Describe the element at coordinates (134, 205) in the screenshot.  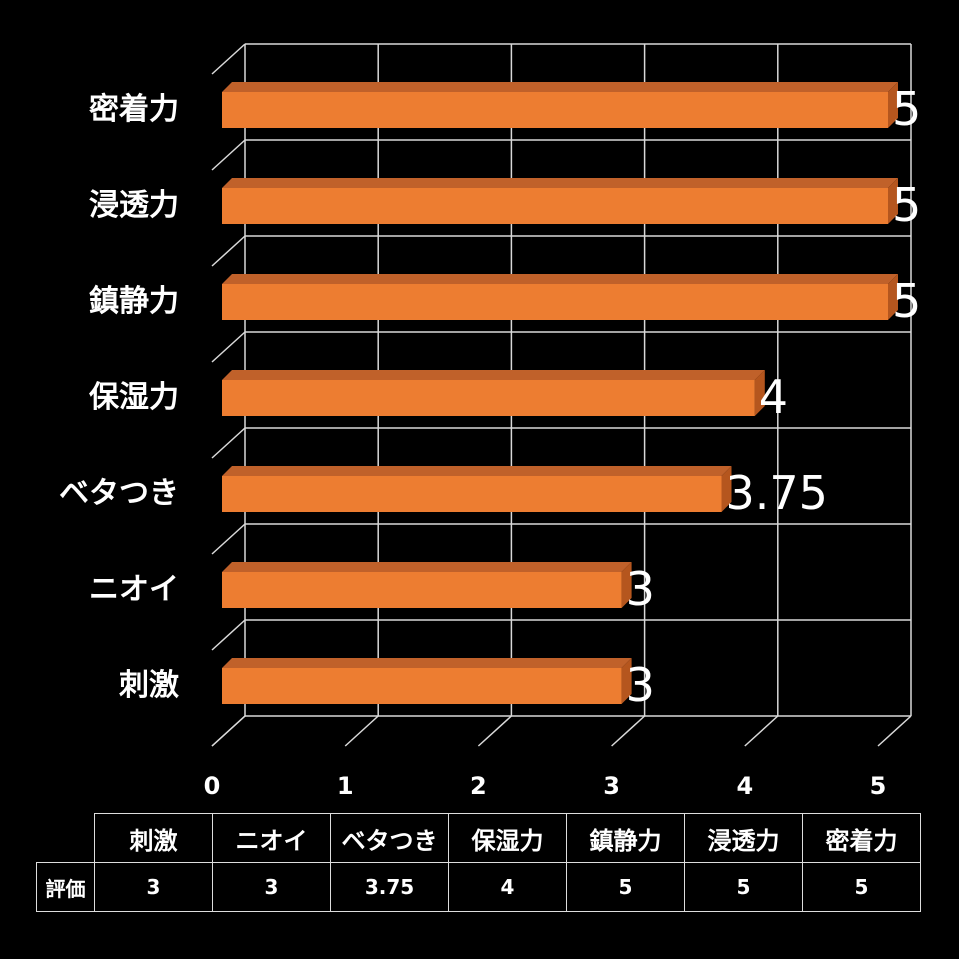
I see `category-label: 浸透力` at that location.